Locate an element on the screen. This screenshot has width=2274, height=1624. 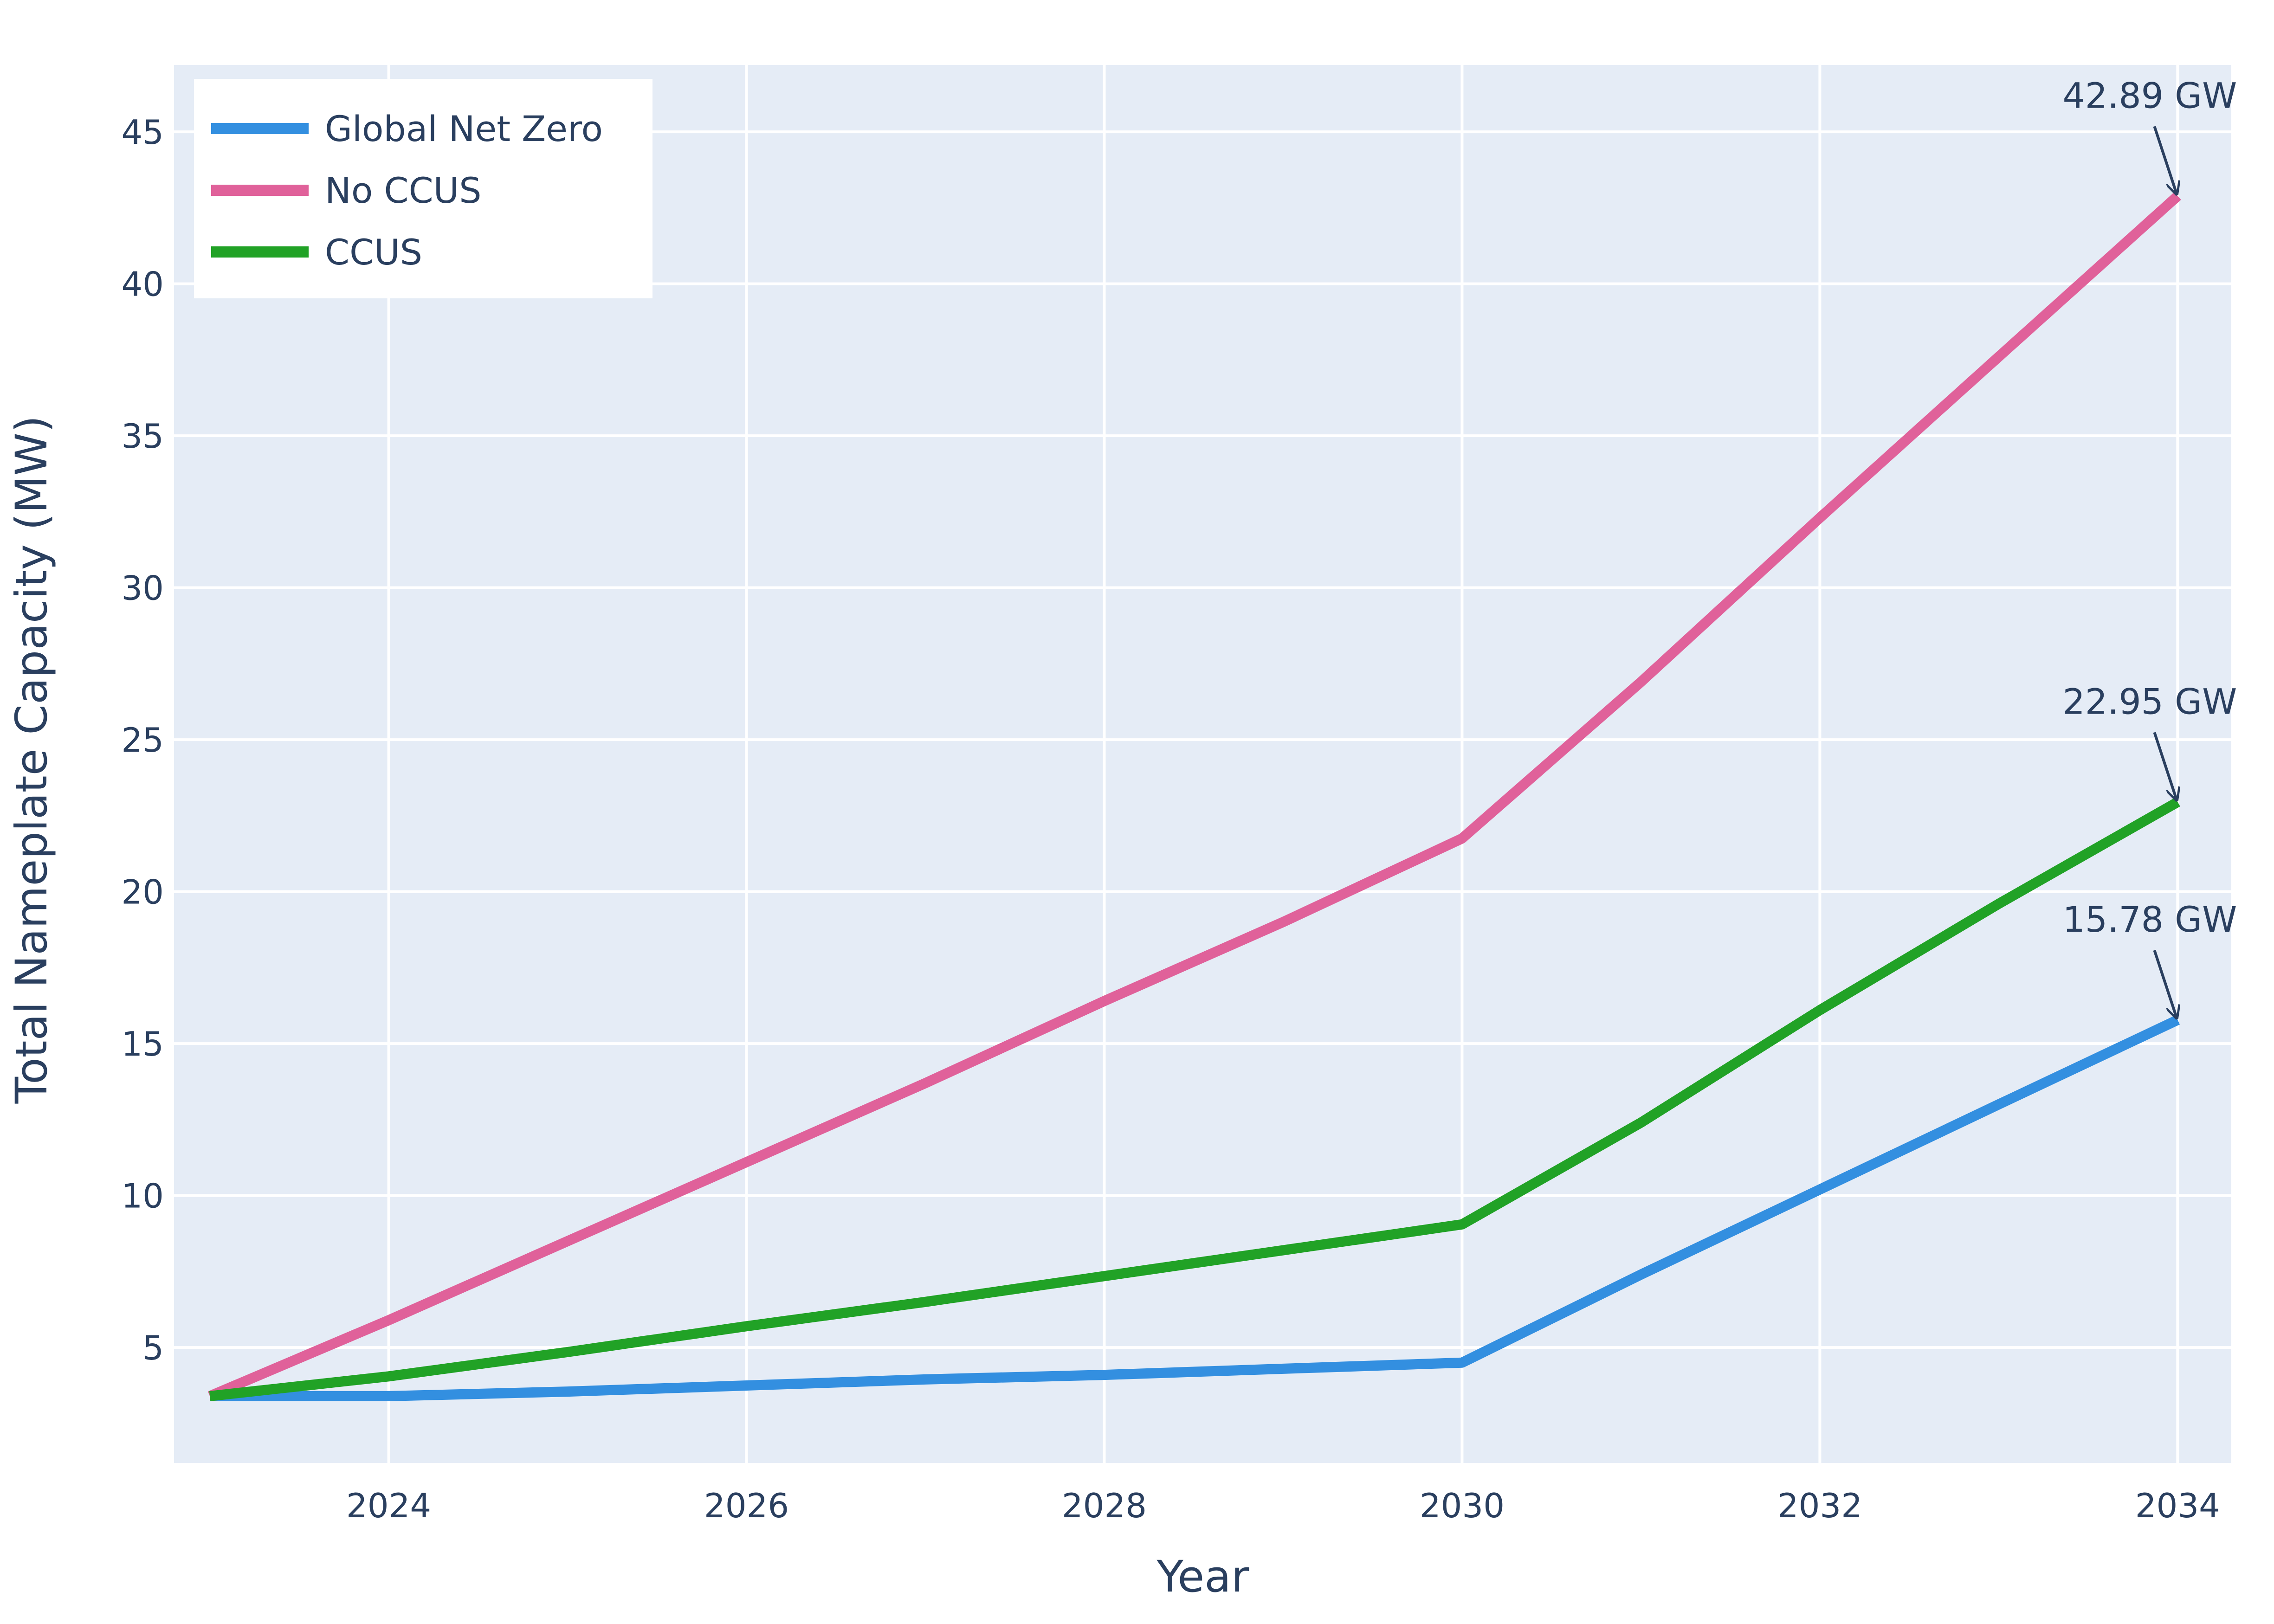
legend-label: No CCUS is located at coordinates (403, 191).